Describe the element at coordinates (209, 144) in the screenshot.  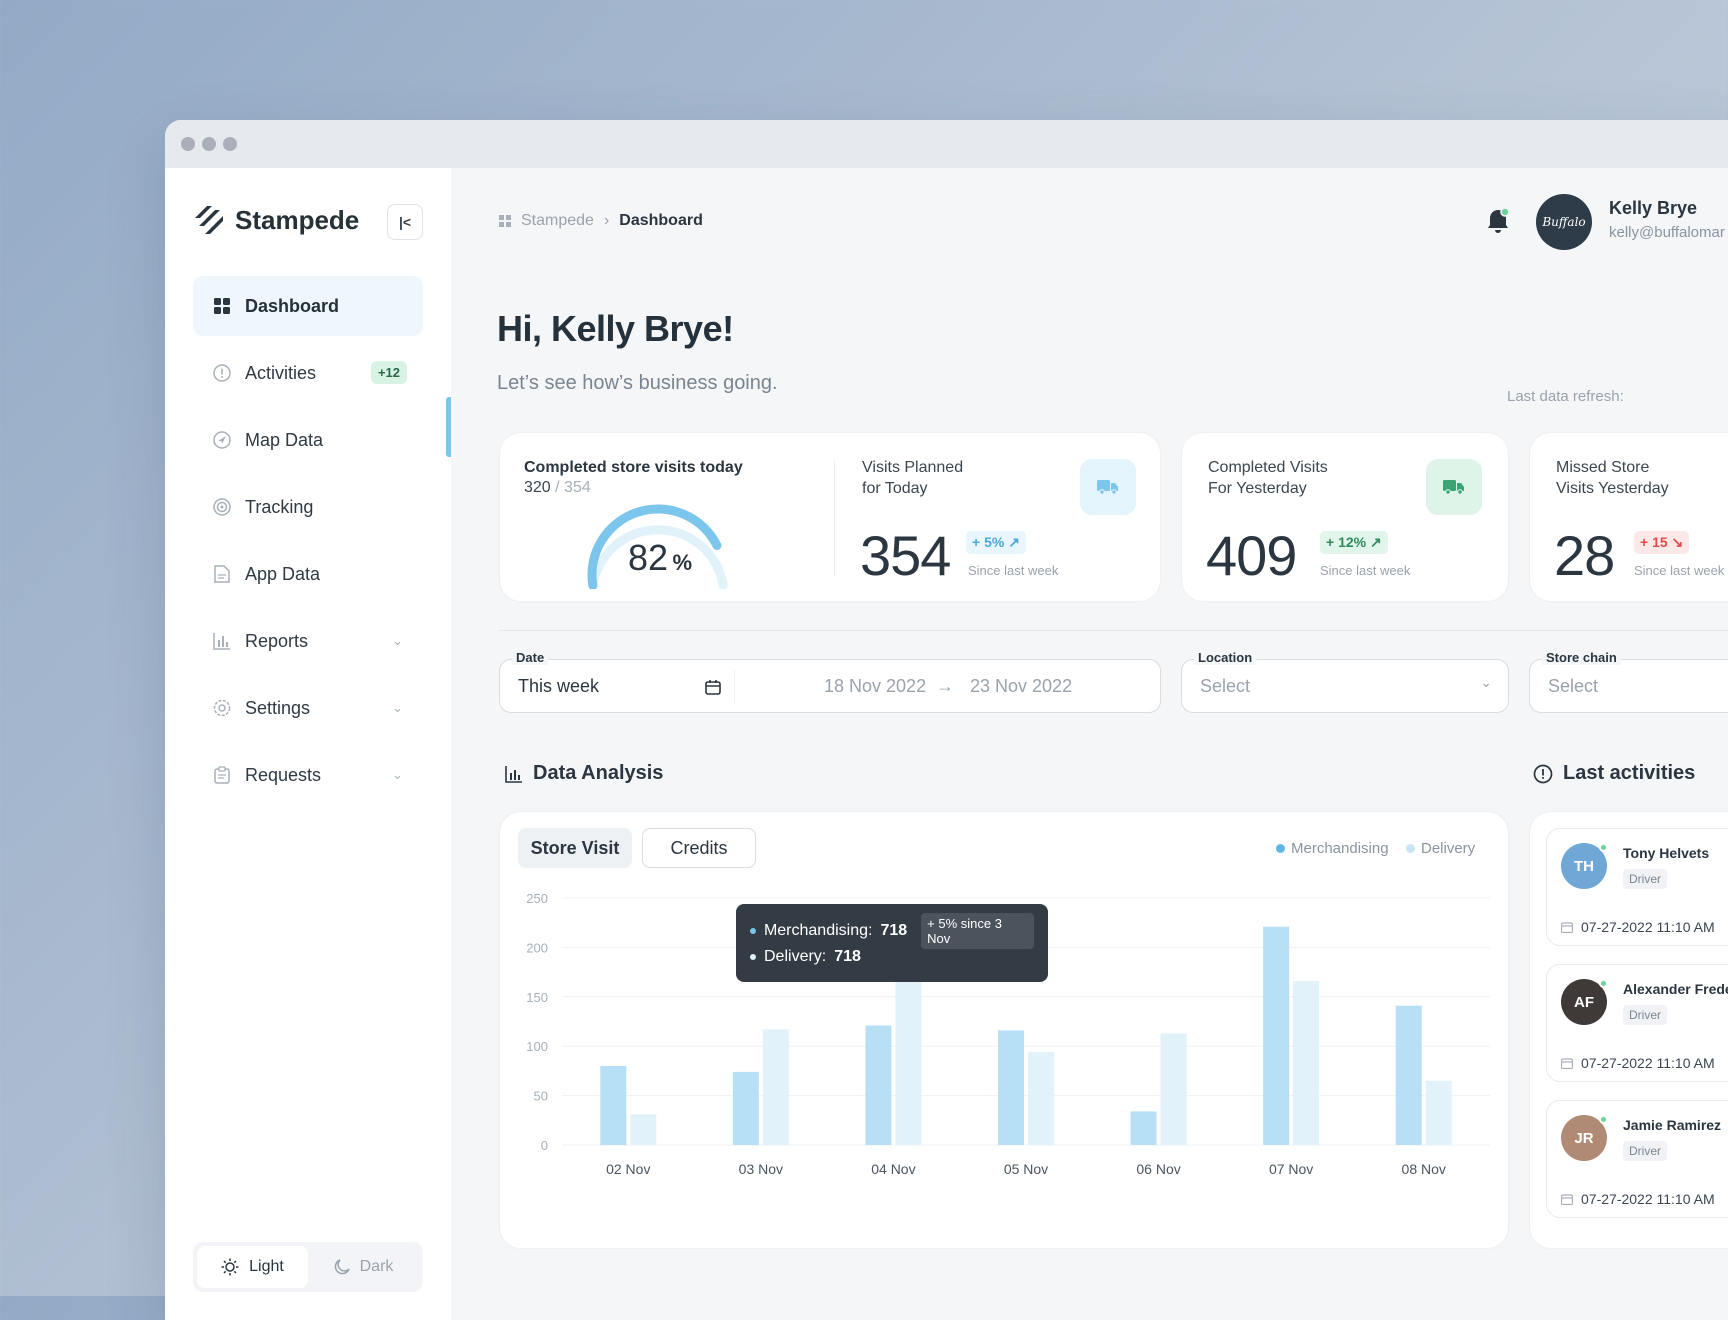
I see `window-minimize-dot` at that location.